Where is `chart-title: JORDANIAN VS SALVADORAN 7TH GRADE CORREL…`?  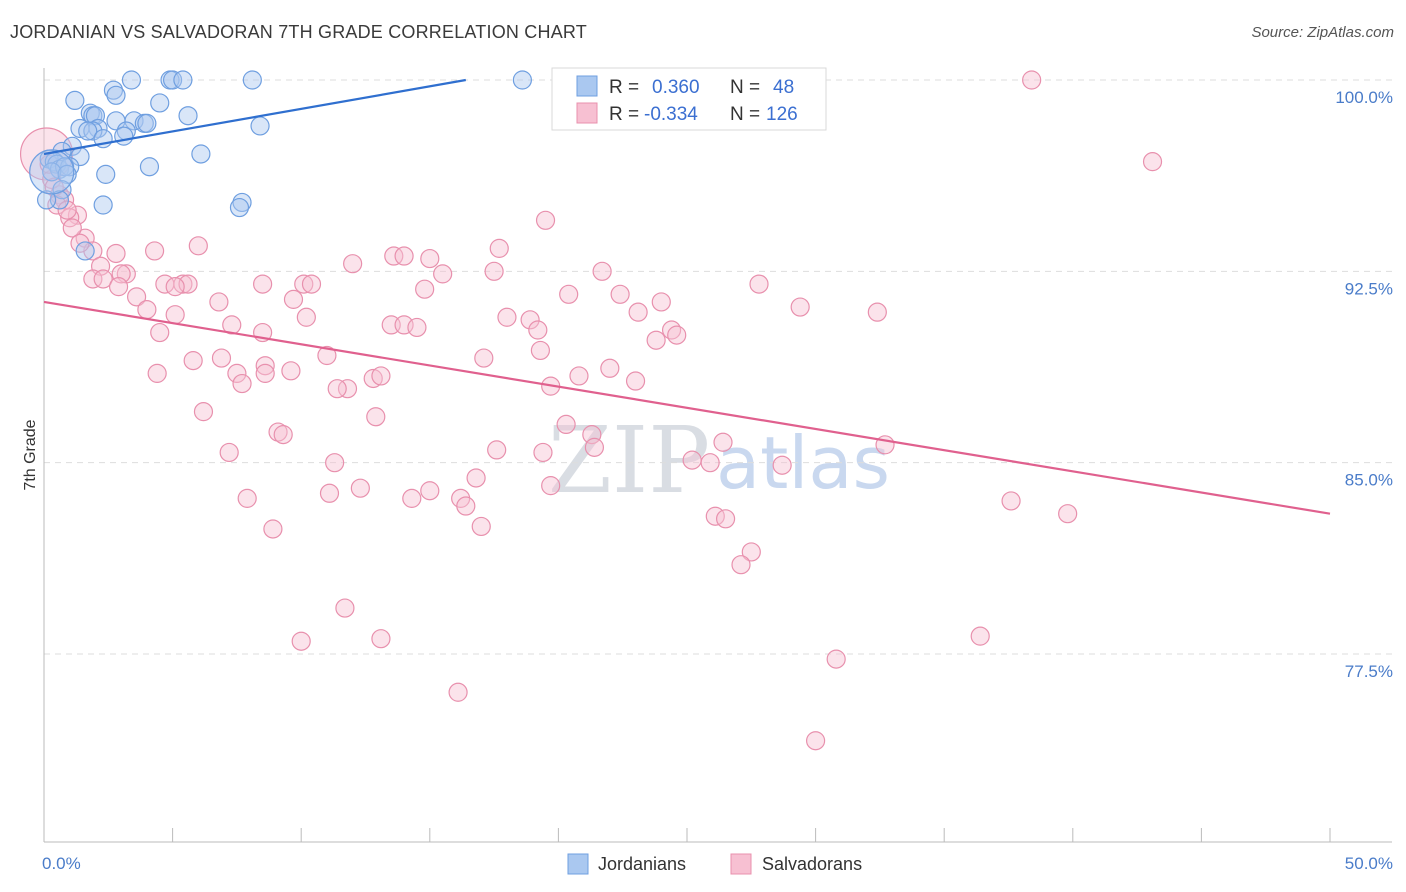
chart-title: JORDANIAN VS SALVADORAN 7TH GRADE CORREL… is located at coordinates (298, 32).